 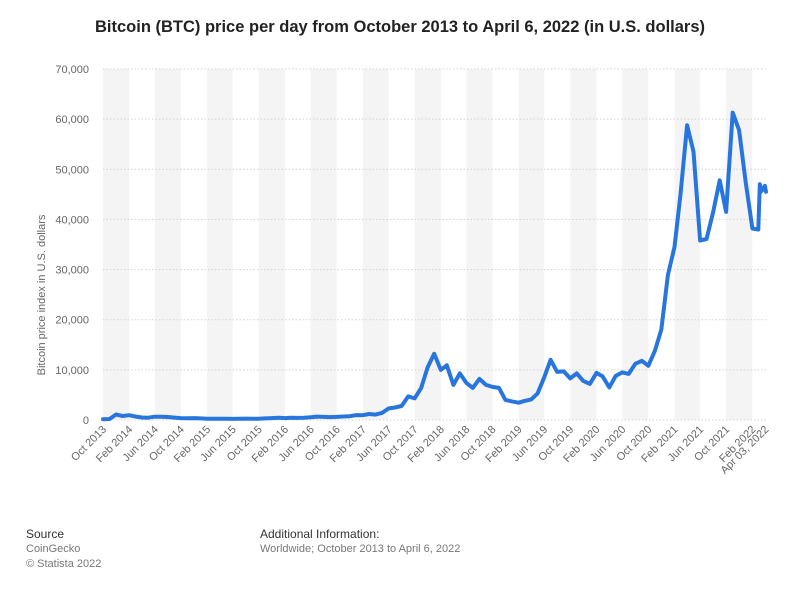 What do you see at coordinates (64, 564) in the screenshot?
I see `copyright-text: © Statista 2022` at bounding box center [64, 564].